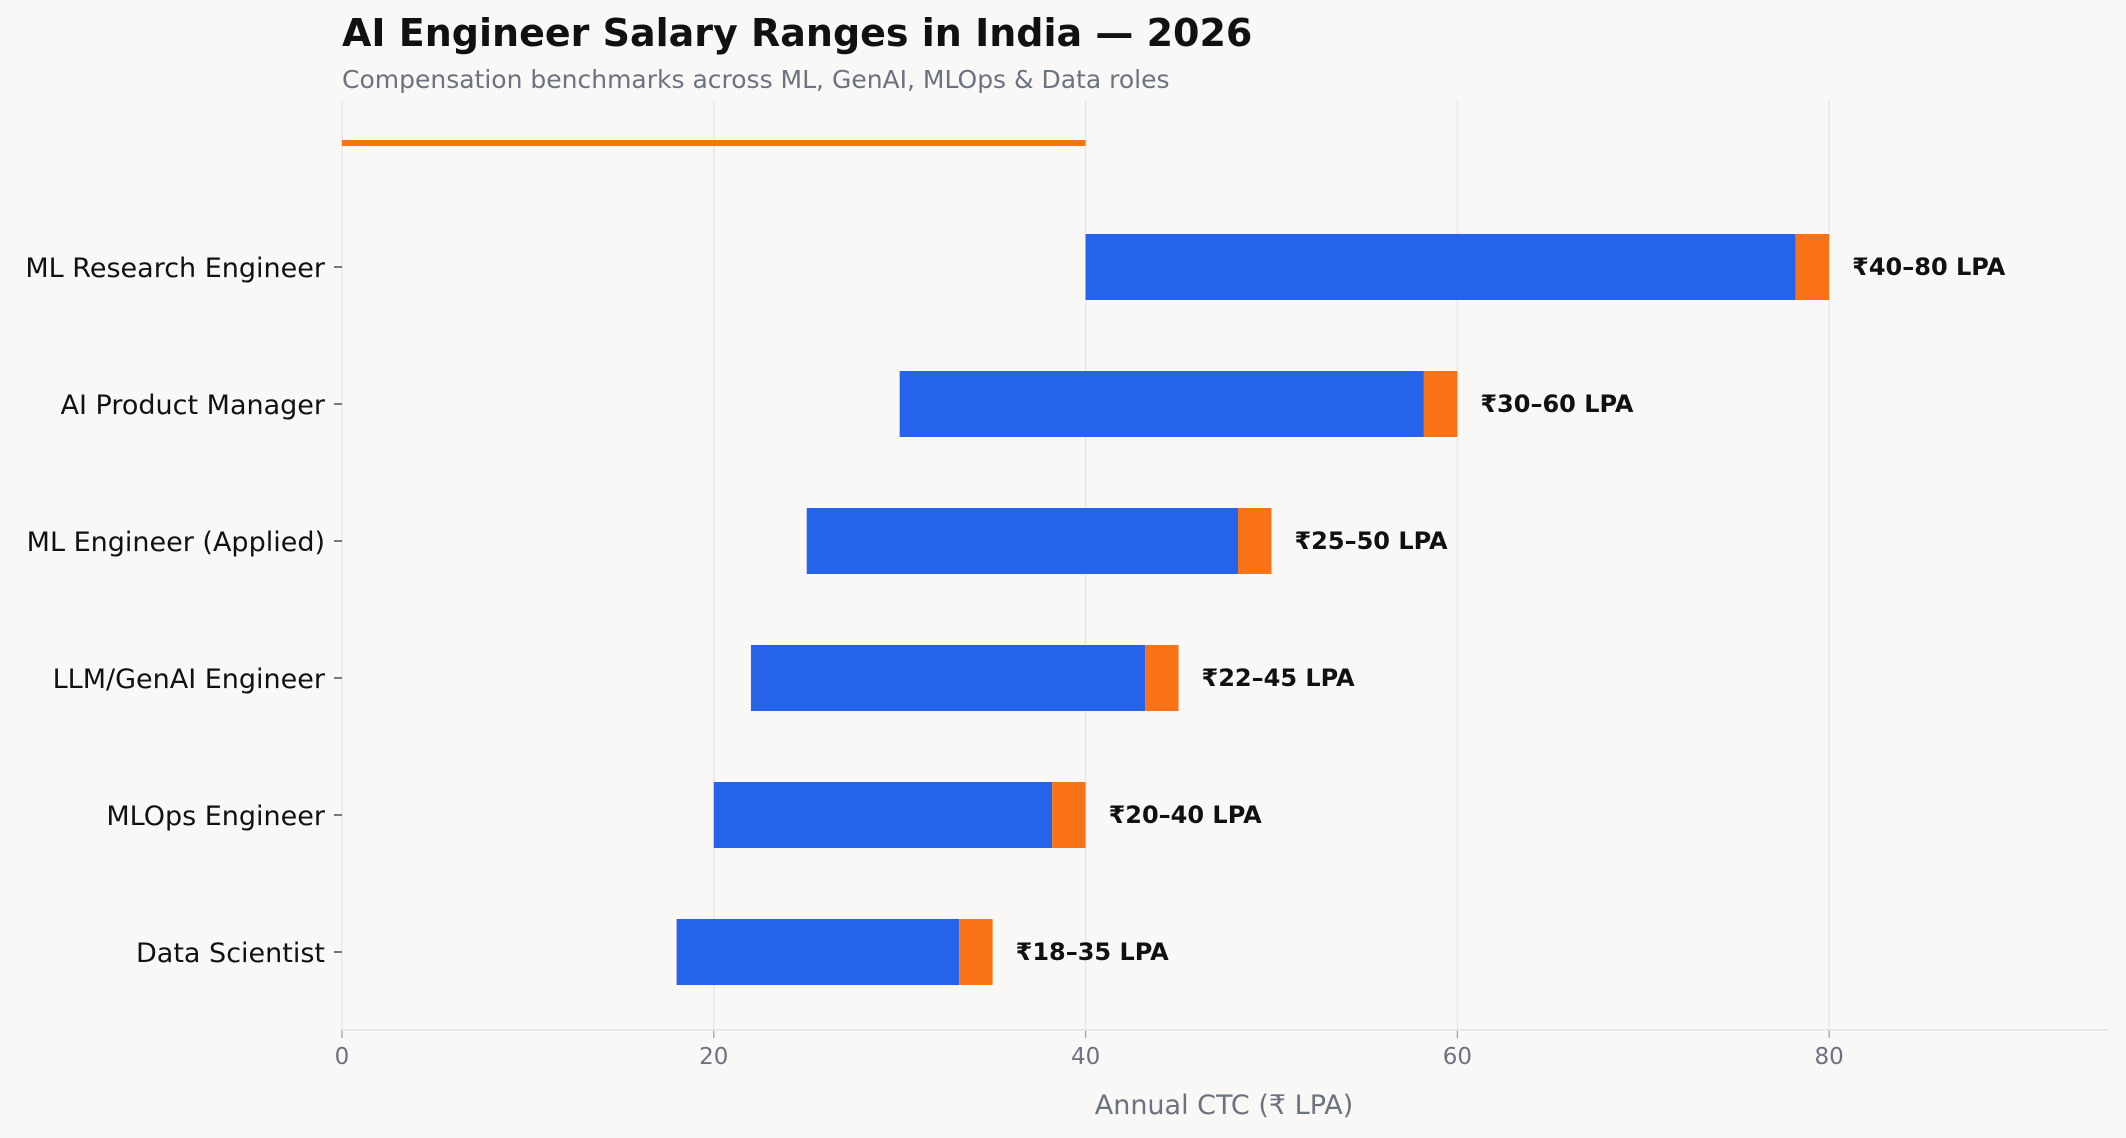 The image size is (2126, 1138). Describe the element at coordinates (175, 268) in the screenshot. I see `y-tick-label: ML Research Engineer` at that location.